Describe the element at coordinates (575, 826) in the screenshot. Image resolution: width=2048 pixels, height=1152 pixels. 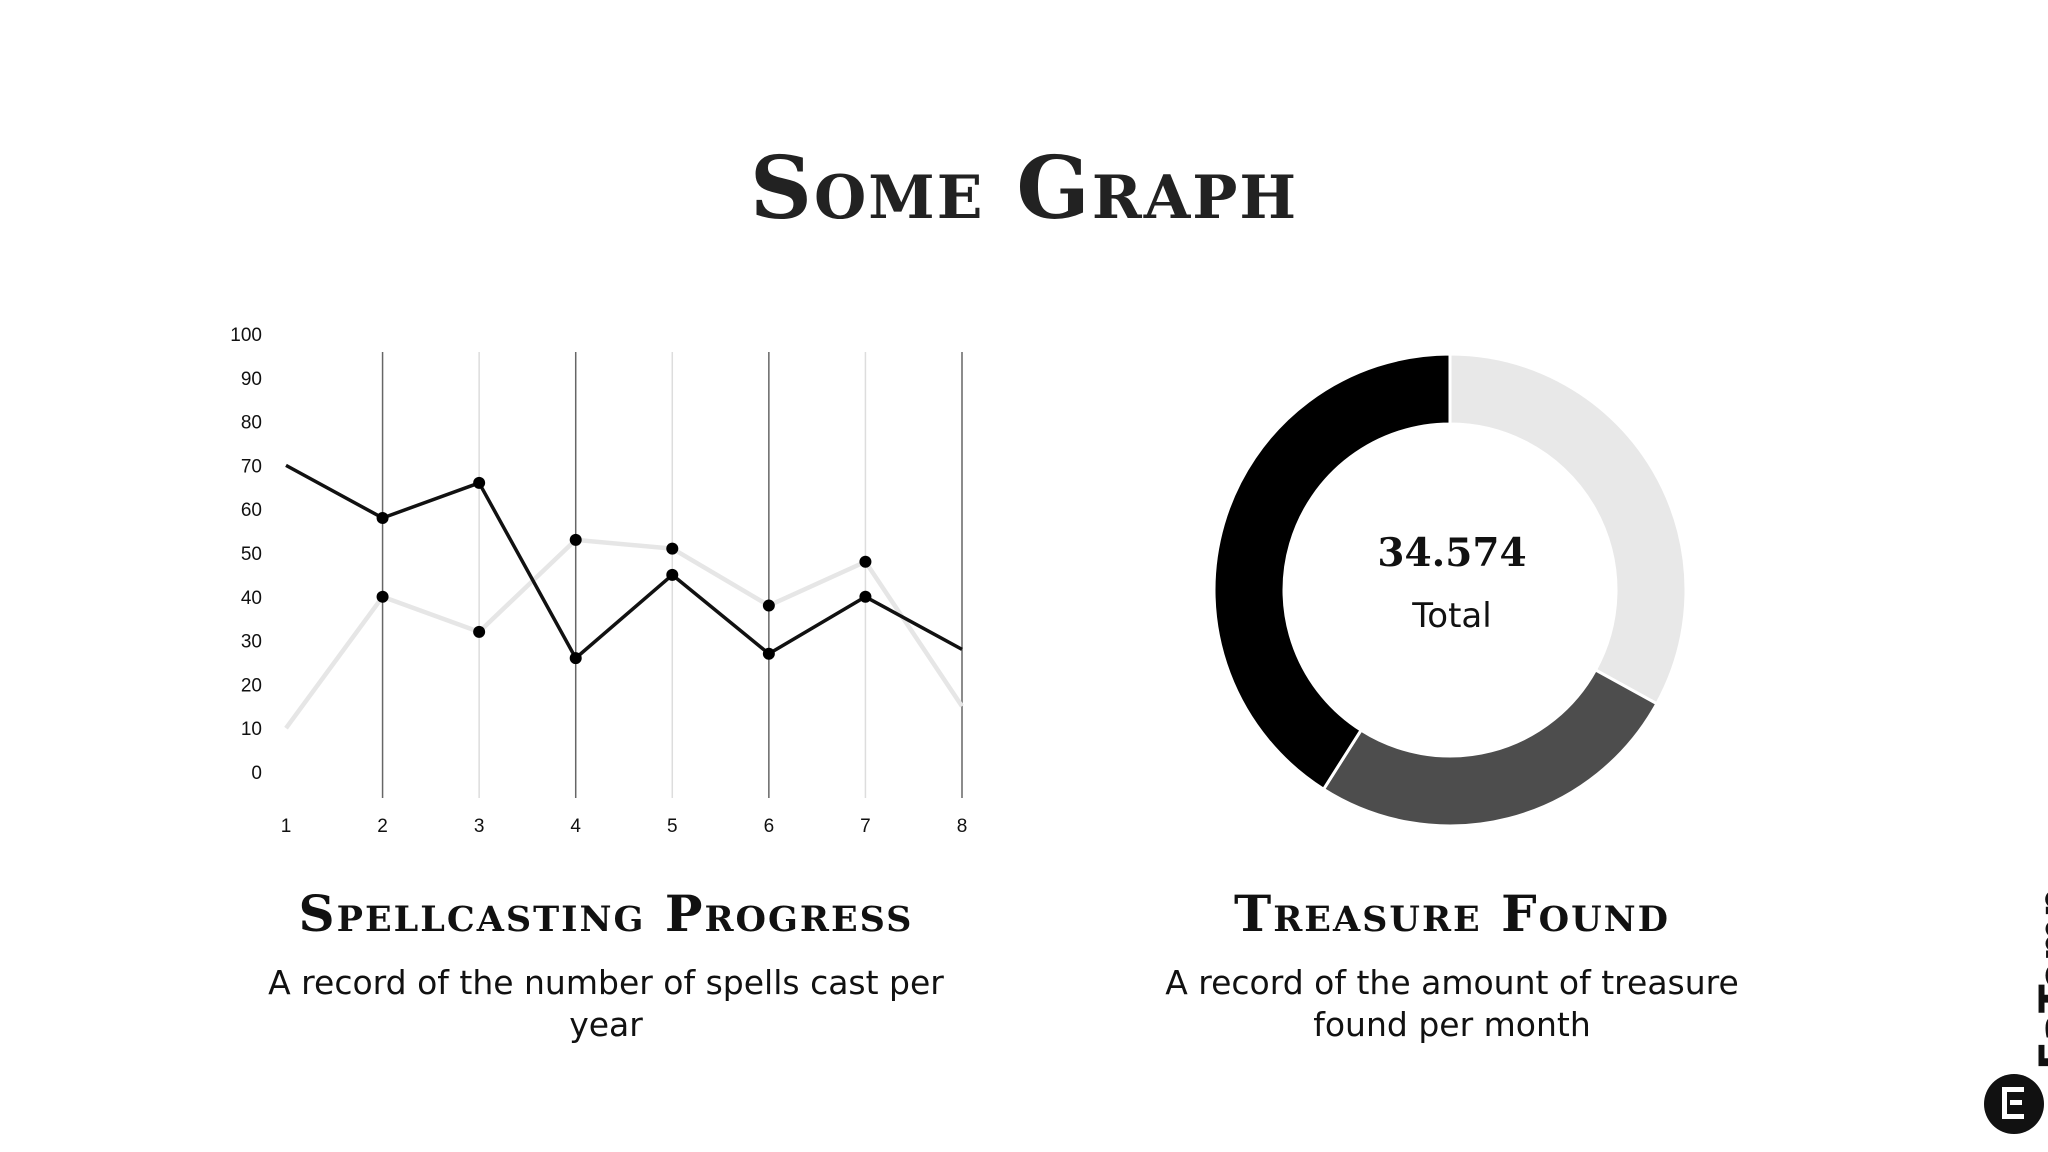
I see `x-tick-label: 4` at that location.